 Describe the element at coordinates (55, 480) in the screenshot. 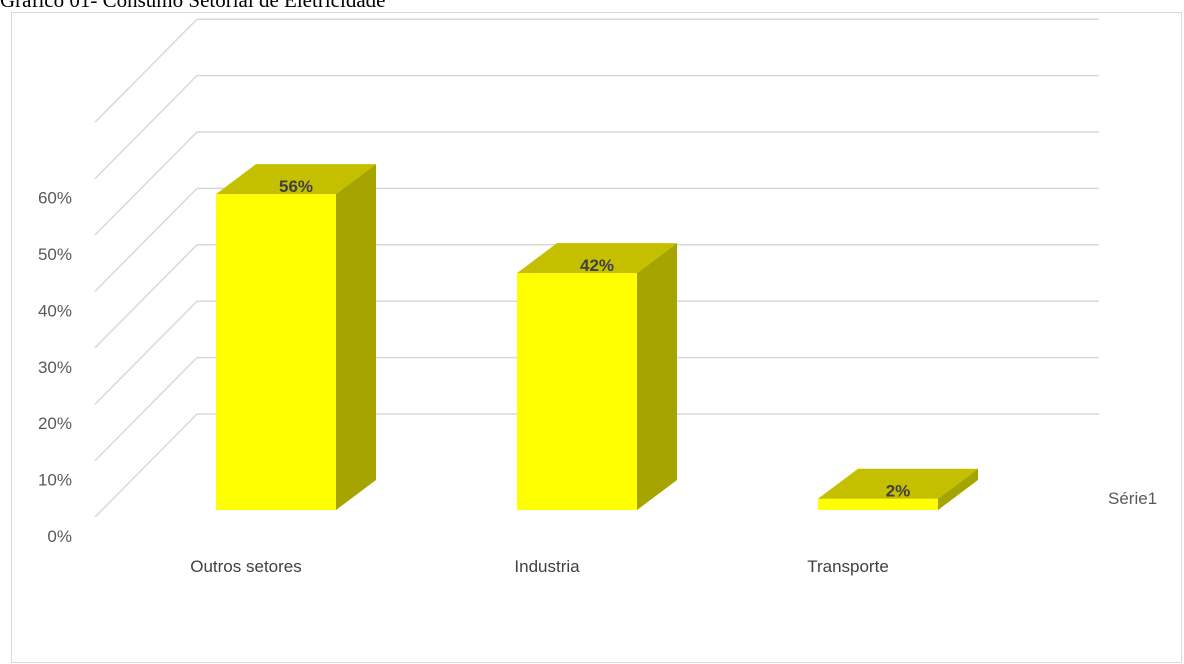

I see `y-tick-label: 10%` at that location.